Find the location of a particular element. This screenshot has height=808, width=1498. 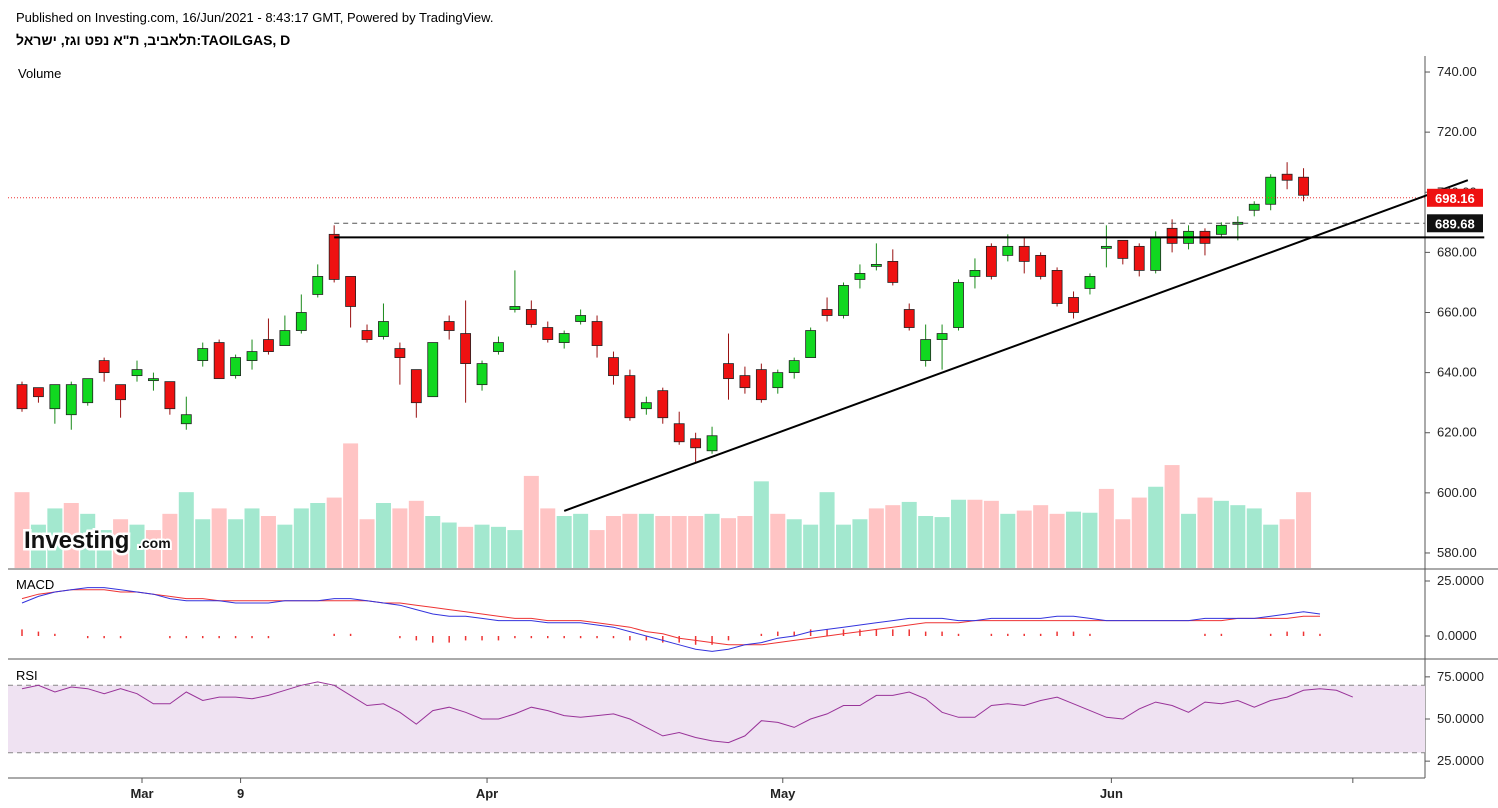

price-tick-label: 740.00 is located at coordinates (1457, 71).